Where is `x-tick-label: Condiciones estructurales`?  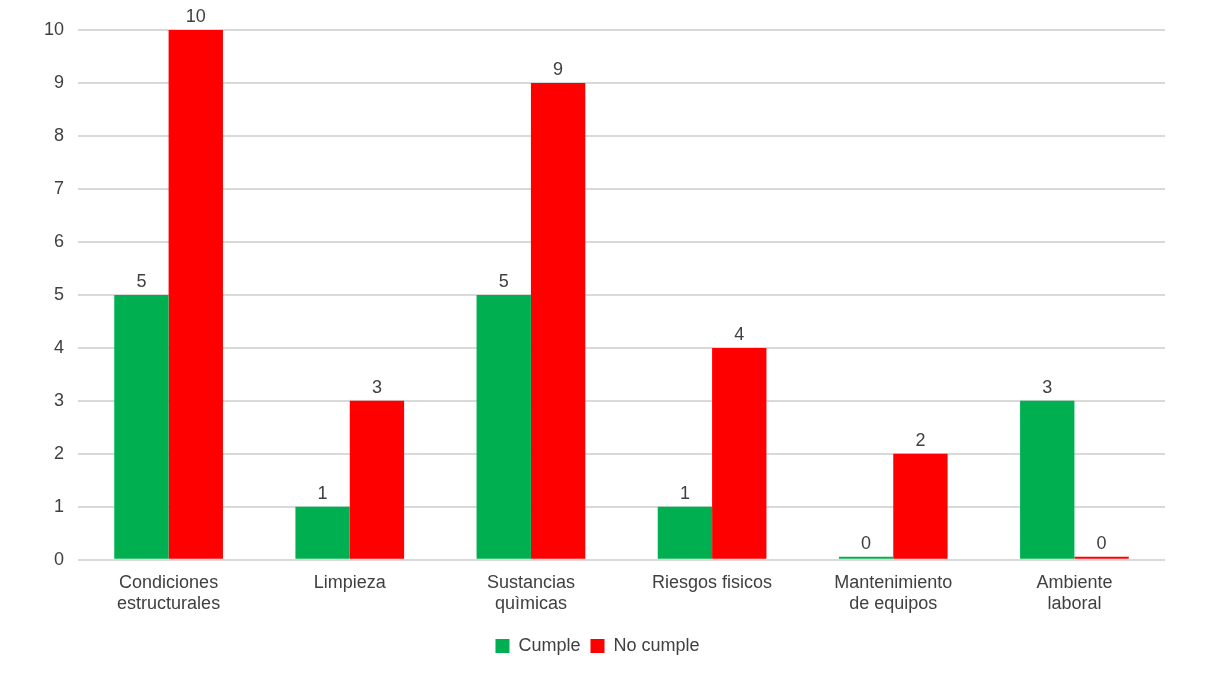 x-tick-label: Condiciones estructurales is located at coordinates (169, 592).